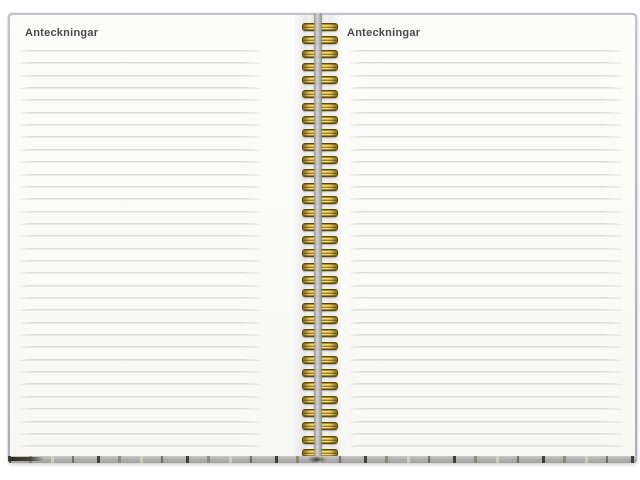  Describe the element at coordinates (384, 33) in the screenshot. I see `page-heading-right: Anteckningar` at that location.